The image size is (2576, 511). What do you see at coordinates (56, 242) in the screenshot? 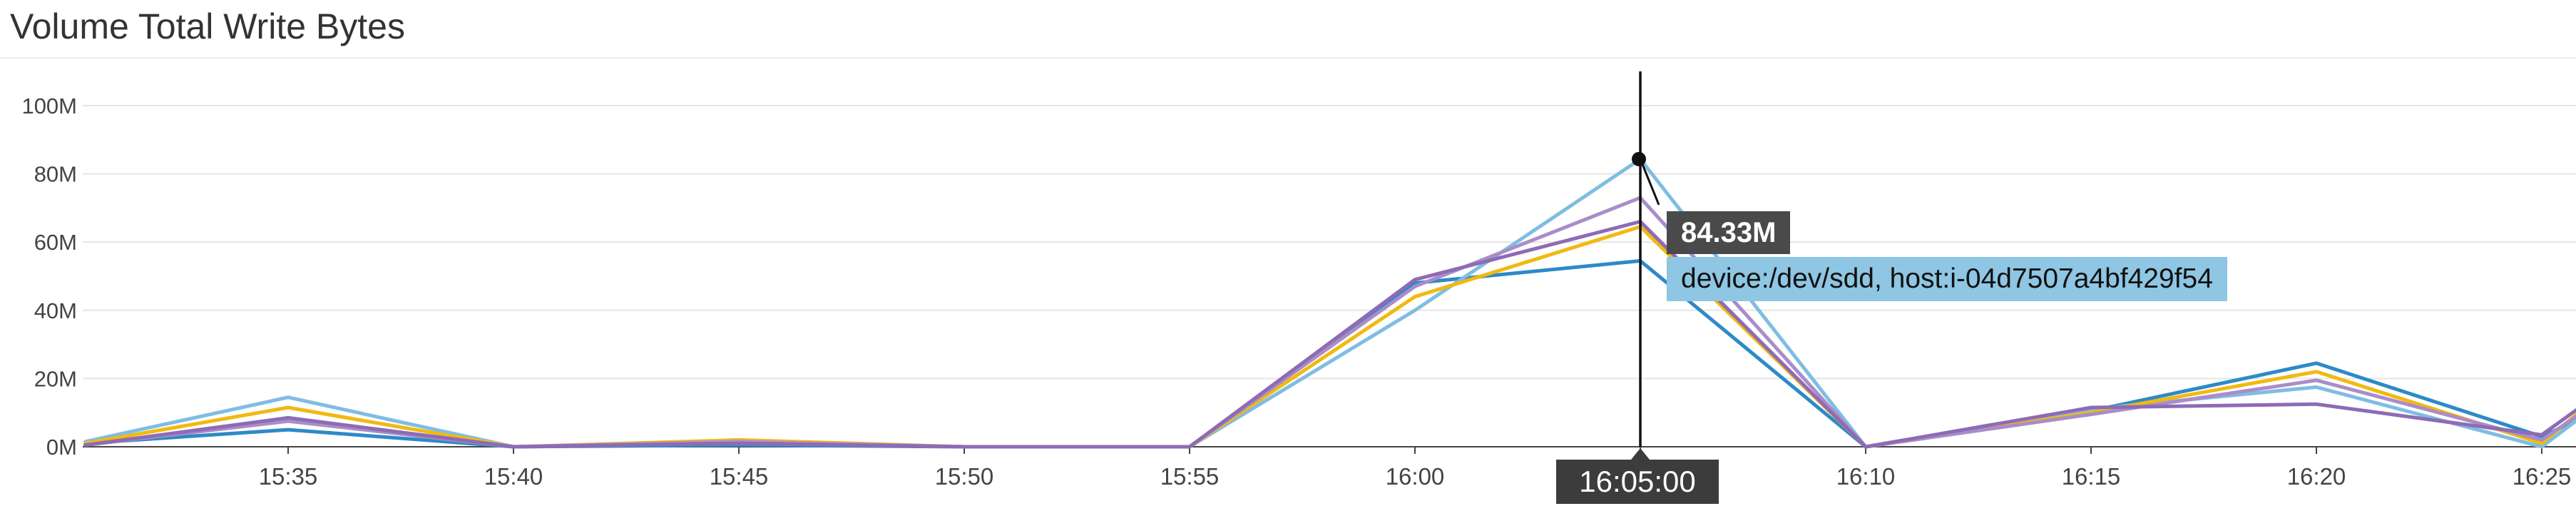
I see `y-tick-label: 60M` at bounding box center [56, 242].